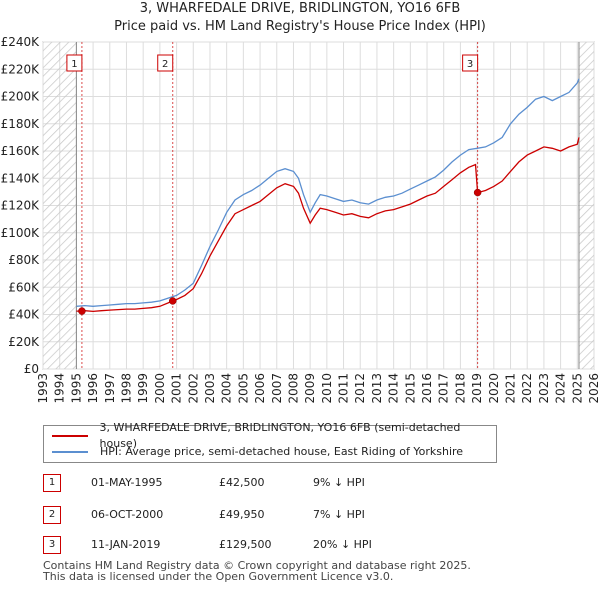 The width and height of the screenshot is (600, 590). What do you see at coordinates (24, 315) in the screenshot?
I see `y-tick-label: £40K` at bounding box center [24, 315].